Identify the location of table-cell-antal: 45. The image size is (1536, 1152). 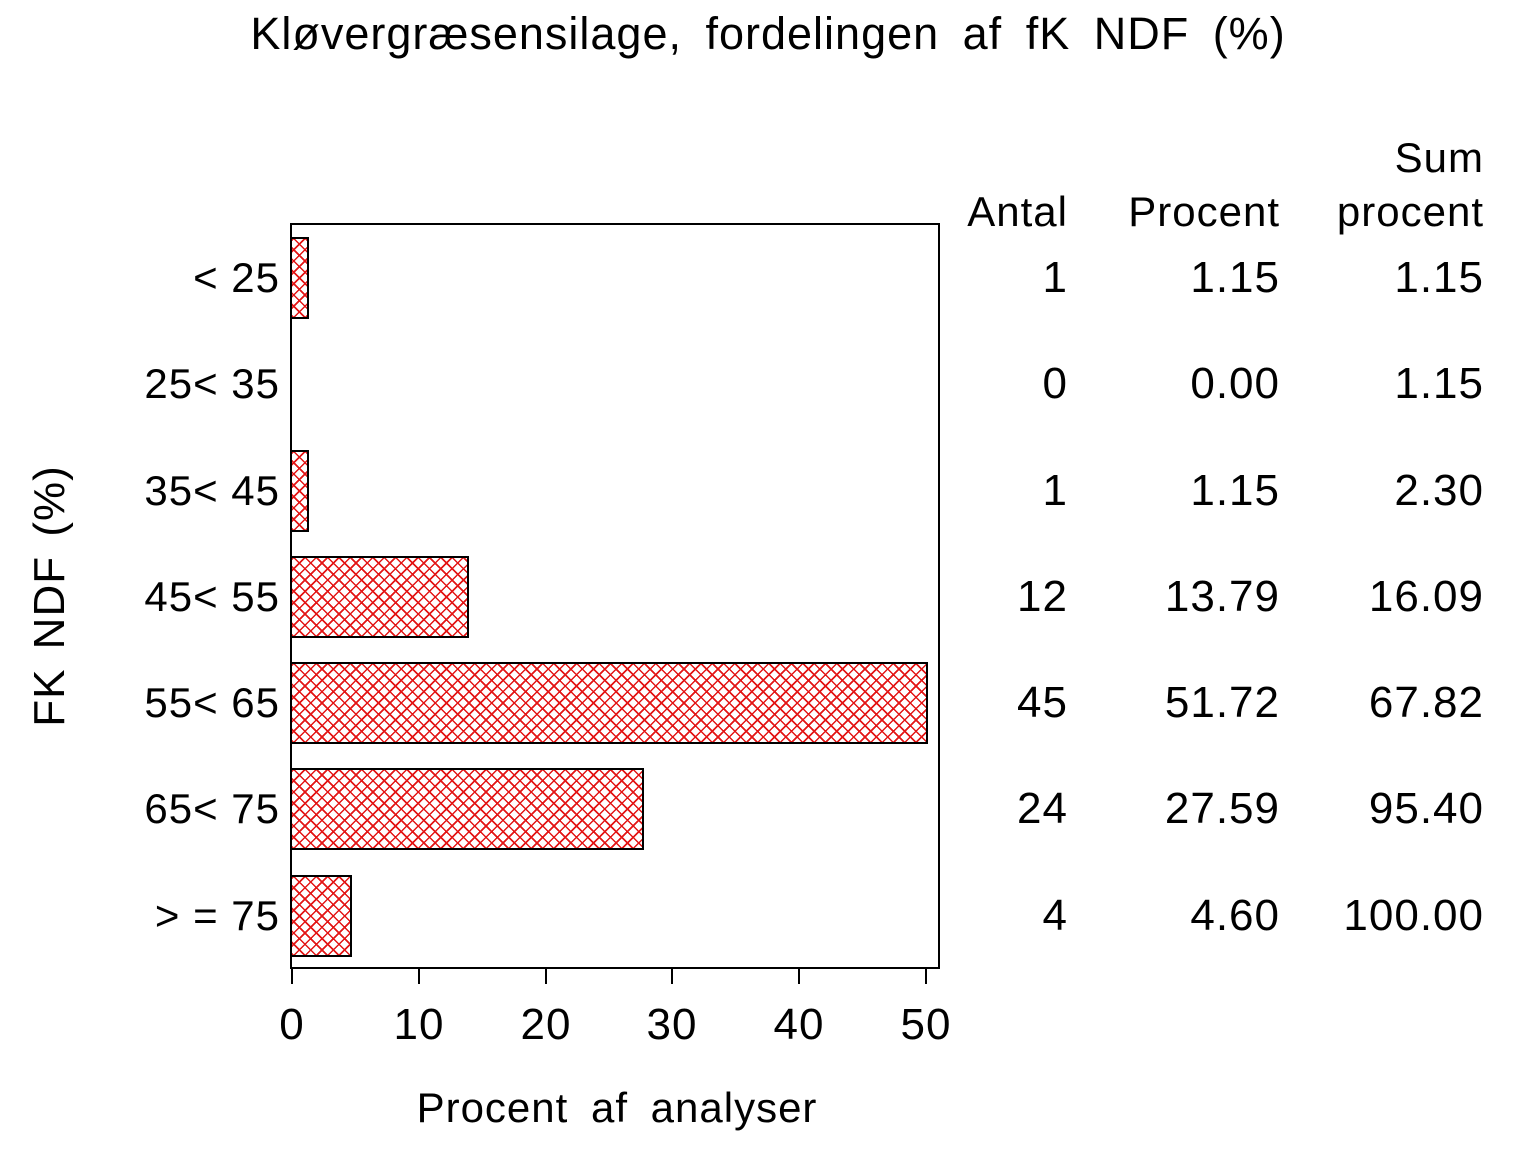
(1042, 702).